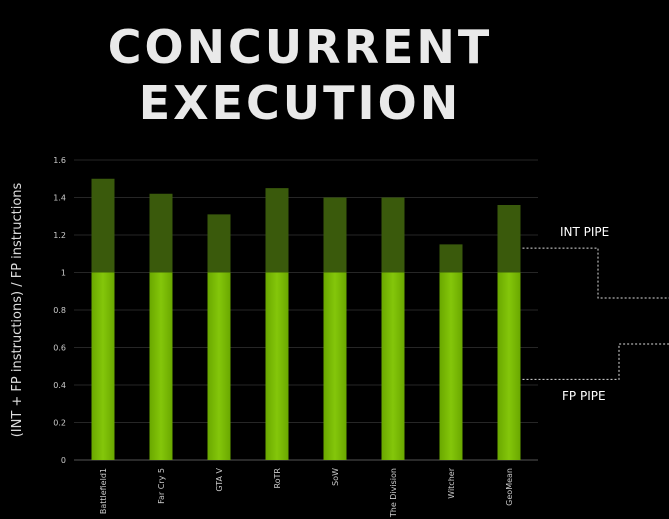 This screenshot has width=669, height=519. I want to click on fp-pipe-label: FP PIPE, so click(584, 396).